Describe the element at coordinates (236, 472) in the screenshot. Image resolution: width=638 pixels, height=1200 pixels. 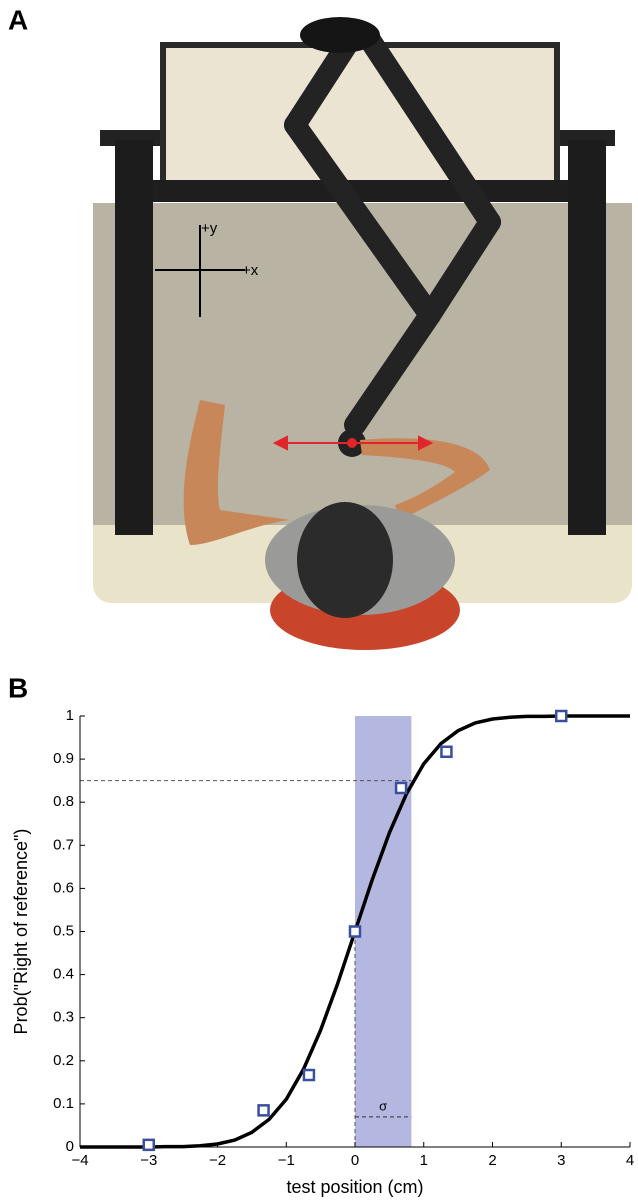
I see `left-arm` at that location.